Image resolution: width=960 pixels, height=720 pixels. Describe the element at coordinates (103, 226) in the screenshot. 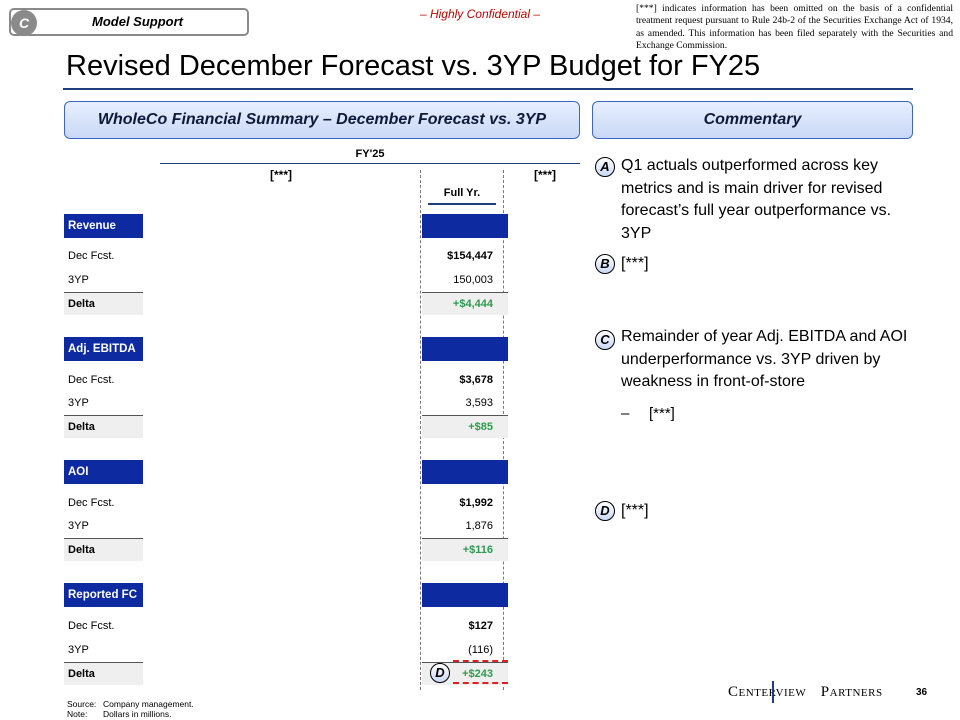

I see `block-label-revenue: Revenue` at that location.